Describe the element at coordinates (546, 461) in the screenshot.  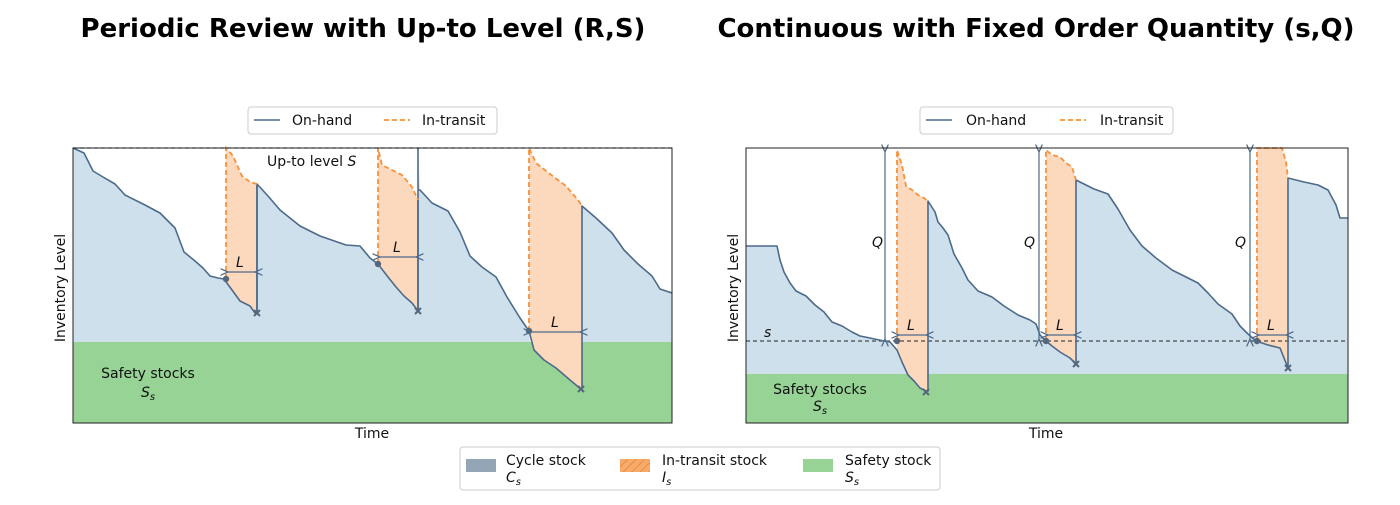
I see `legend-cycle-label: Cycle stock` at that location.